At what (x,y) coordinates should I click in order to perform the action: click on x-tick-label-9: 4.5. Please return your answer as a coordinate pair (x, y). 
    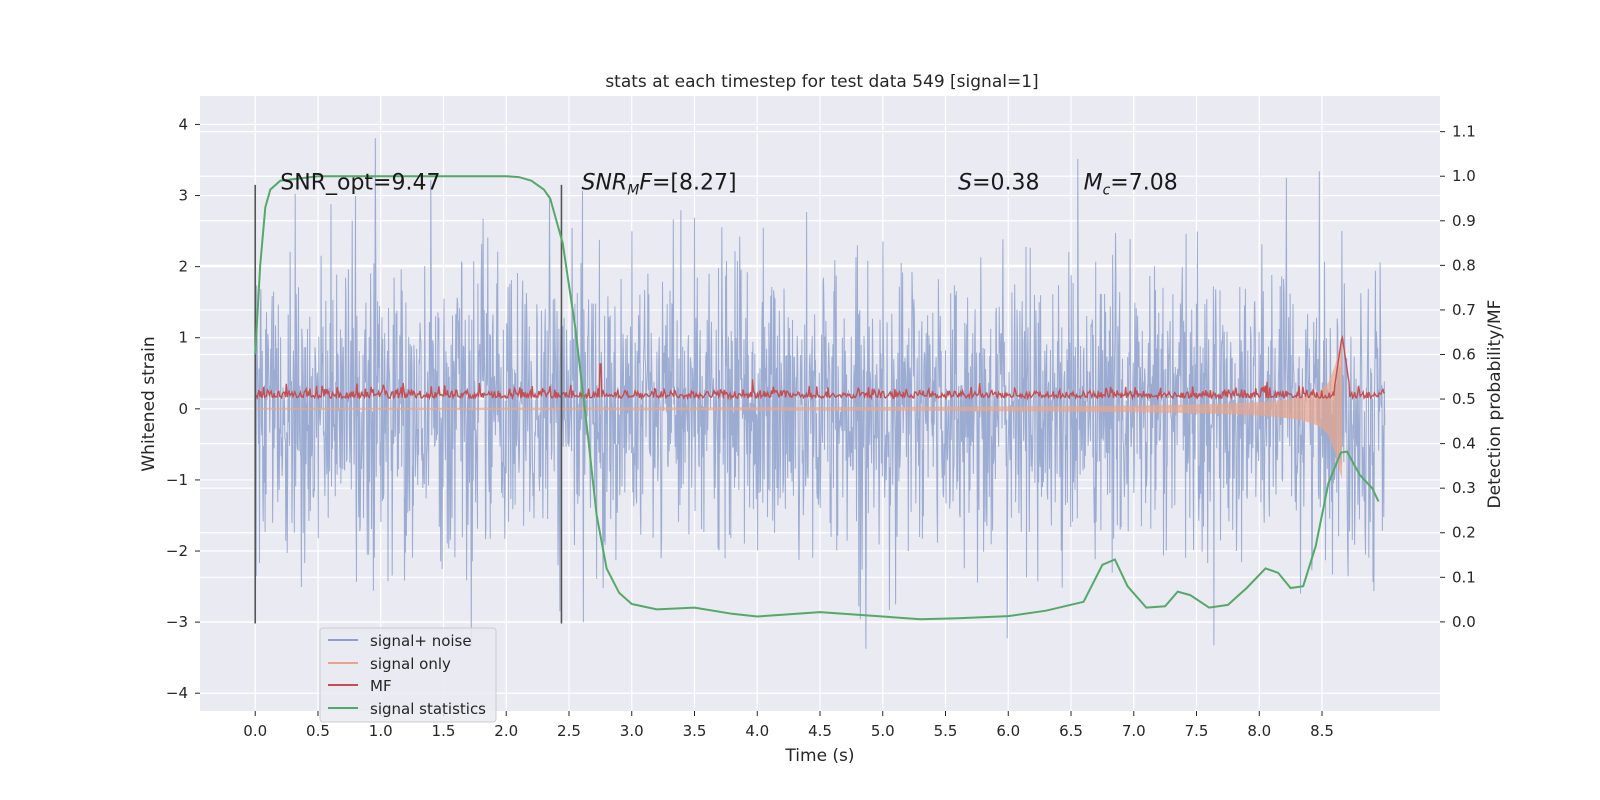
    Looking at the image, I should click on (820, 731).